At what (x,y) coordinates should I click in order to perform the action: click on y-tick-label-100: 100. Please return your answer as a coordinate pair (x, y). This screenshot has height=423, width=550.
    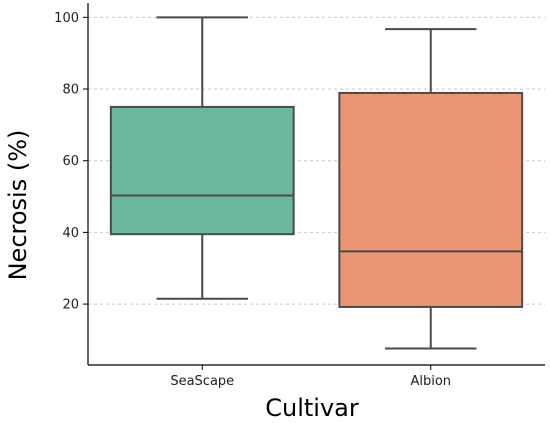
    Looking at the image, I should click on (66, 18).